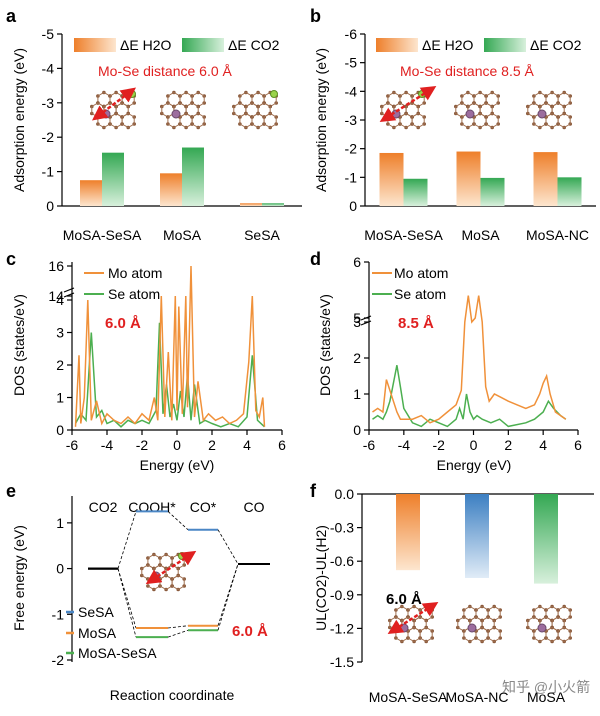 This screenshot has width=600, height=716. Describe the element at coordinates (546, 687) in the screenshot. I see `watermark: 知乎 @小火箭` at that location.